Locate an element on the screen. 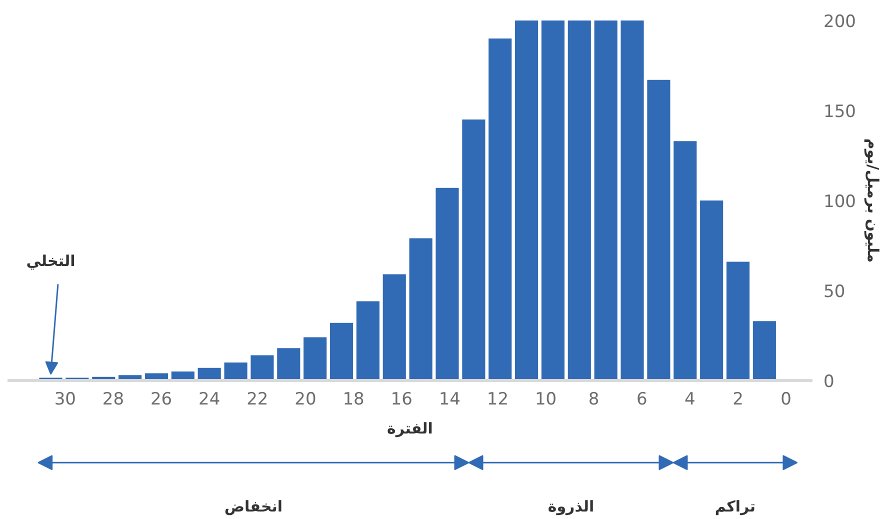 The width and height of the screenshot is (884, 519). y-tick-label: 0 is located at coordinates (829, 382).